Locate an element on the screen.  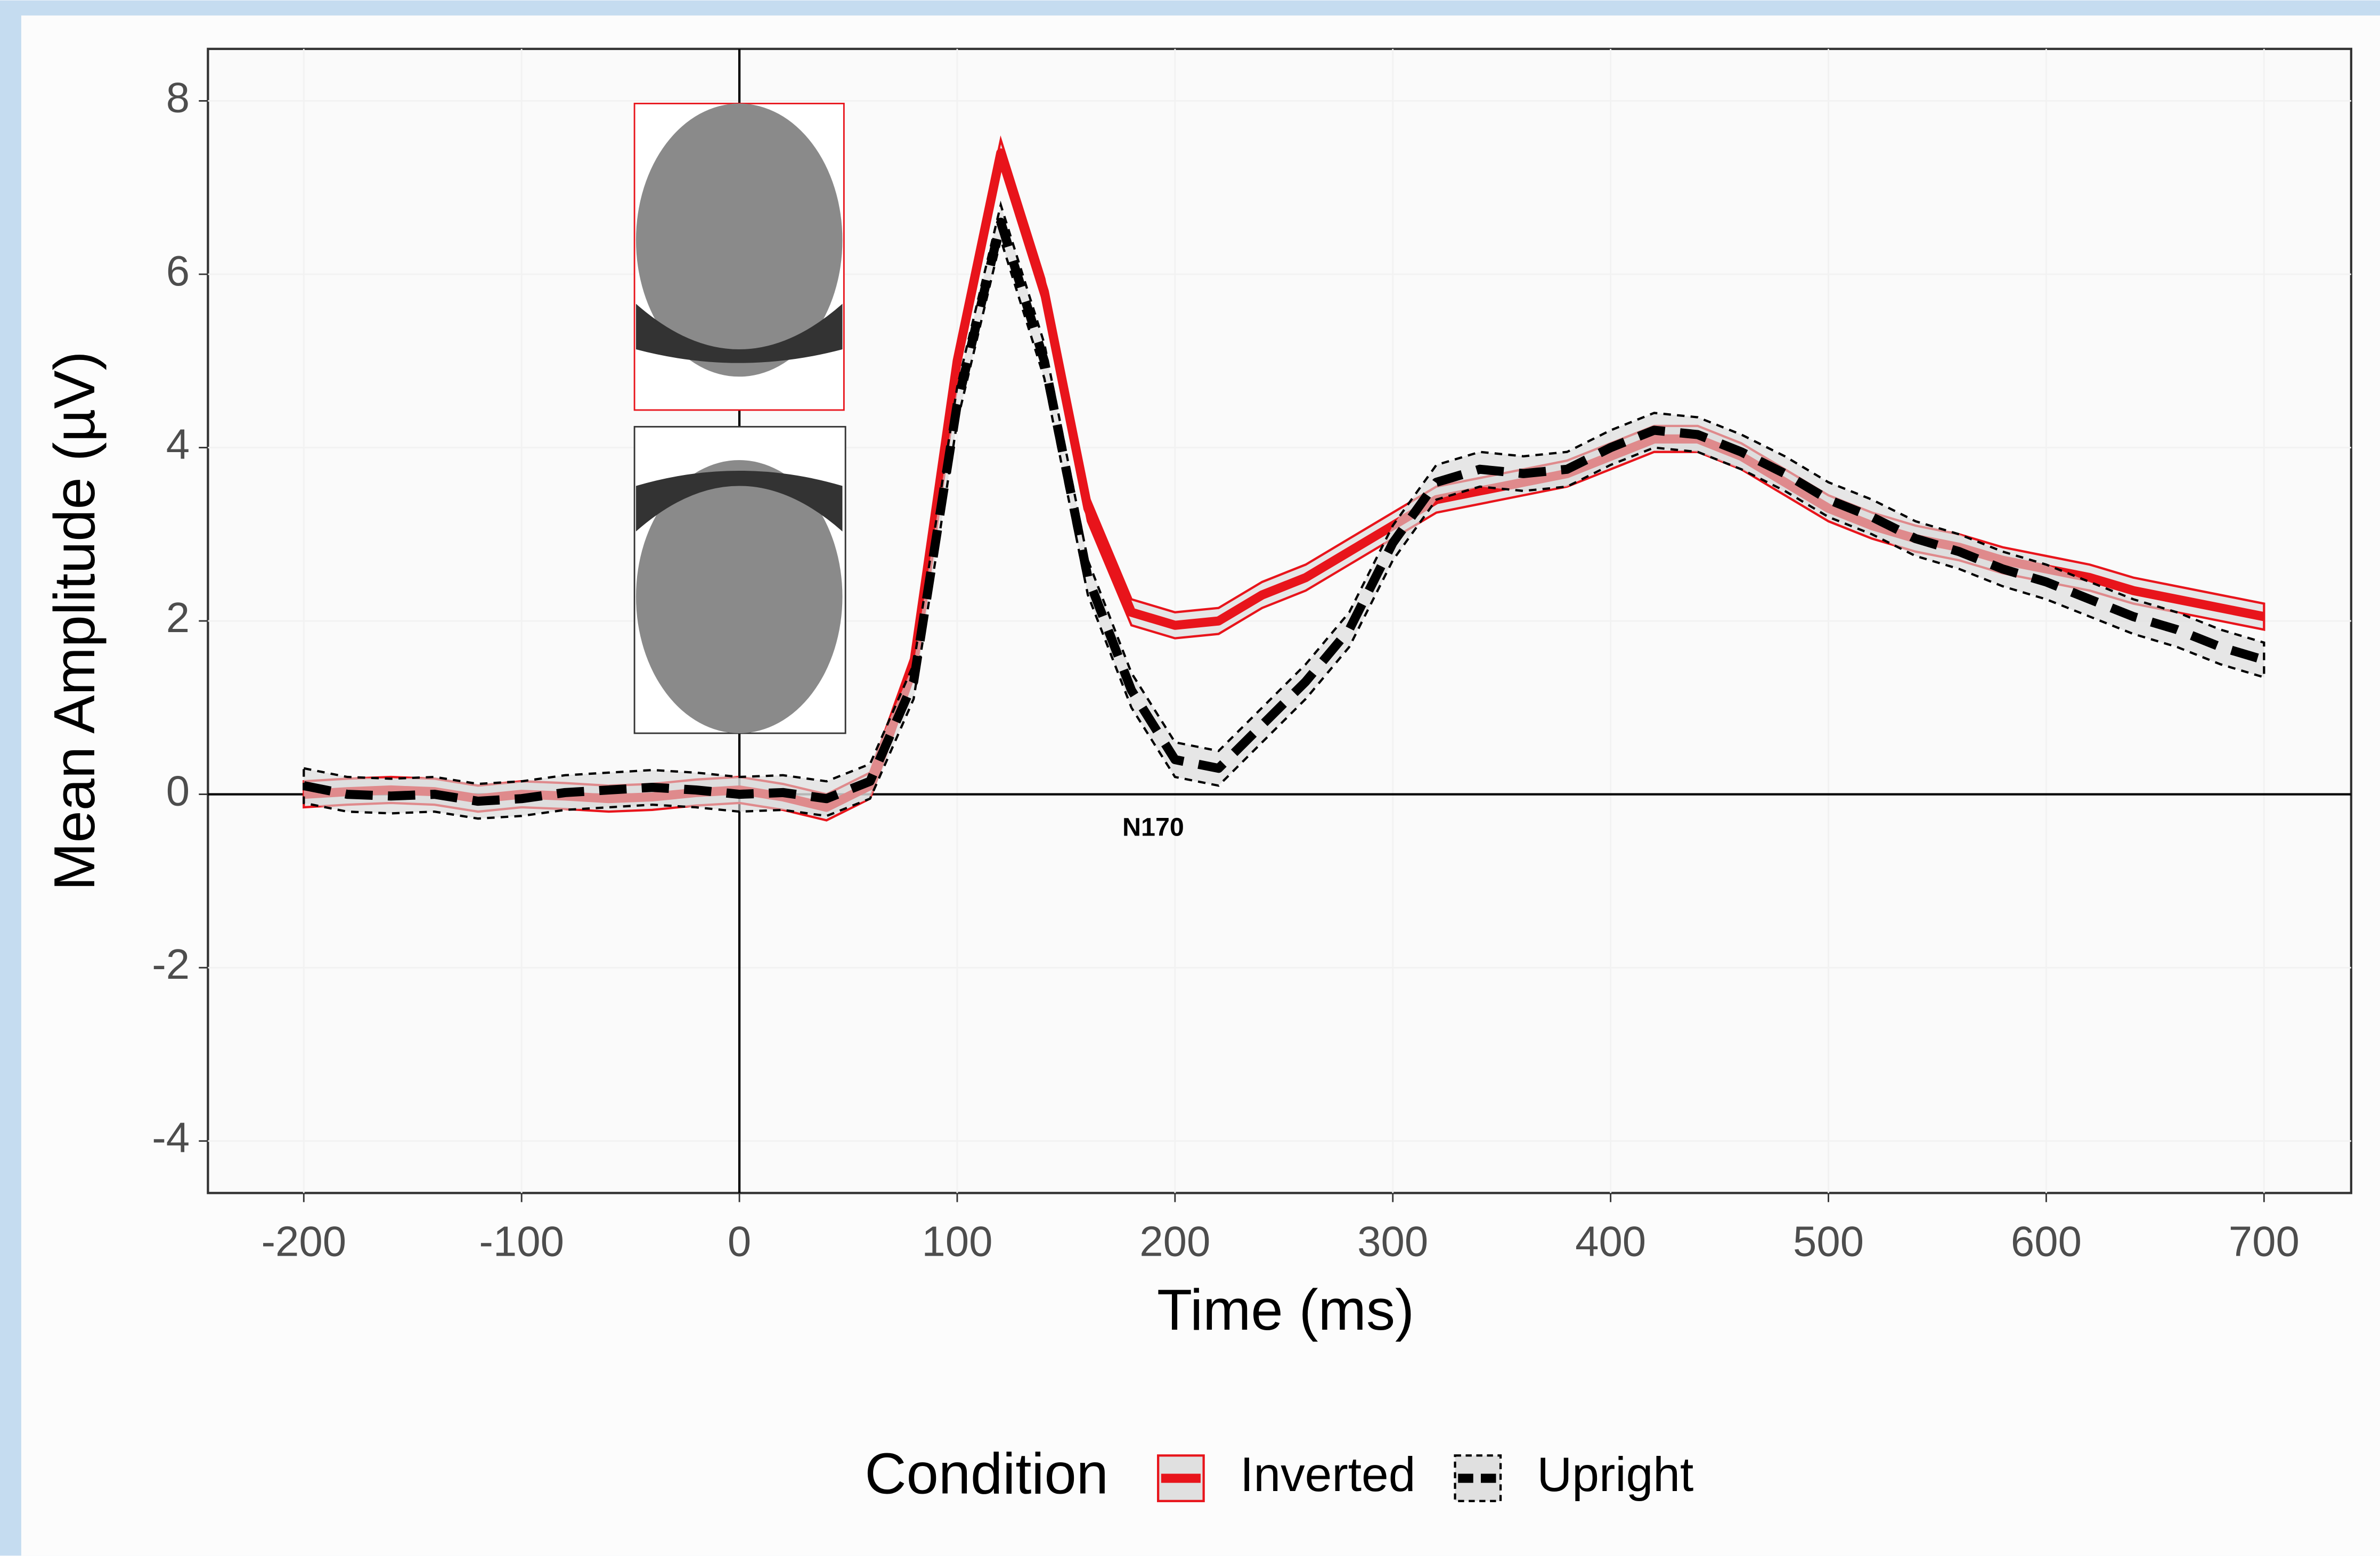
x-tick-label: 500 is located at coordinates (1828, 1241).